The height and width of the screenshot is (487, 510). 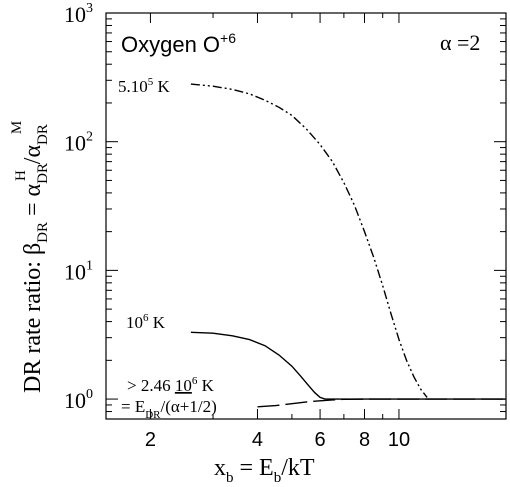 I want to click on y-tick-label: 10³, so click(x=78, y=14).